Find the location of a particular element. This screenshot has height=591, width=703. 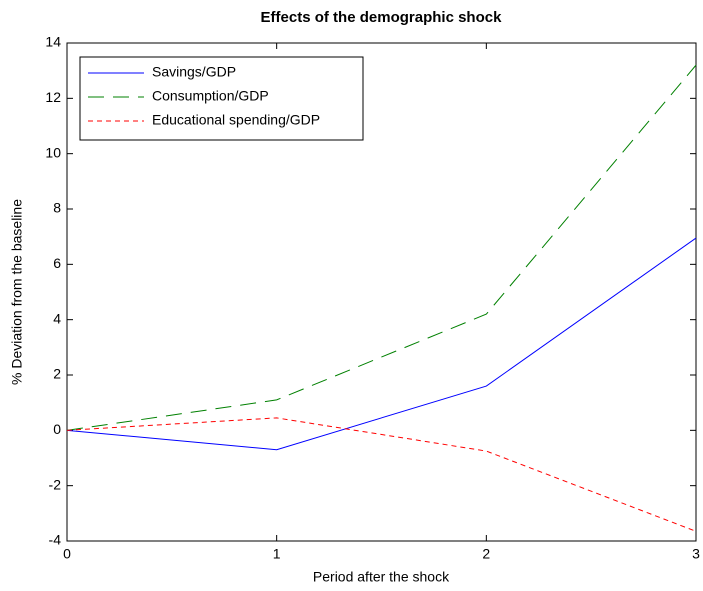

y-tick-label: 14 is located at coordinates (53, 42).